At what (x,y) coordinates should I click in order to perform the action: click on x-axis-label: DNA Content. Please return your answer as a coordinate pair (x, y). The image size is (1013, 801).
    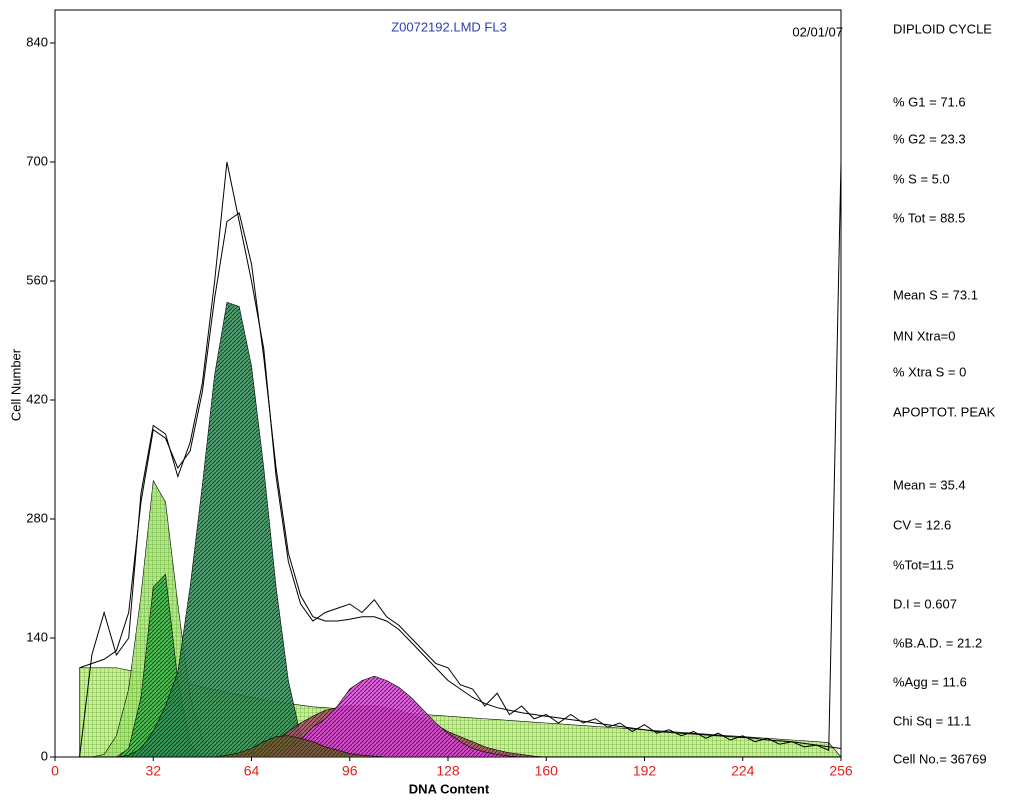
    Looking at the image, I should click on (449, 788).